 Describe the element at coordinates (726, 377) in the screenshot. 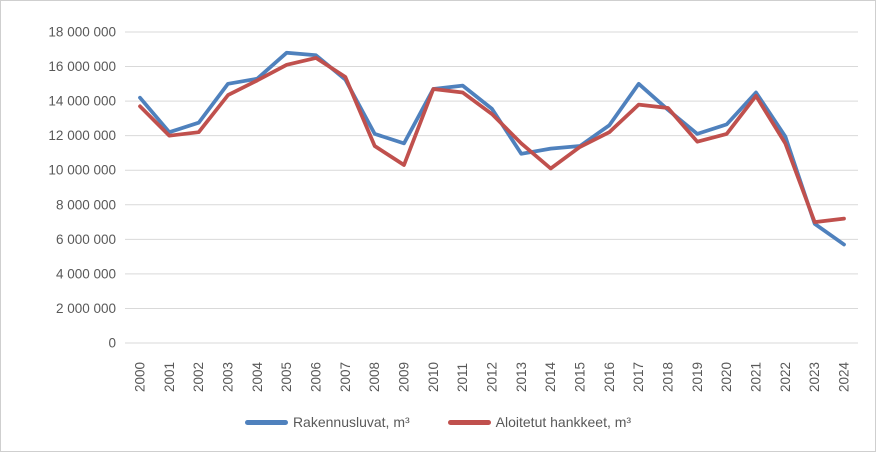

I see `x-tick-label: 2020` at that location.